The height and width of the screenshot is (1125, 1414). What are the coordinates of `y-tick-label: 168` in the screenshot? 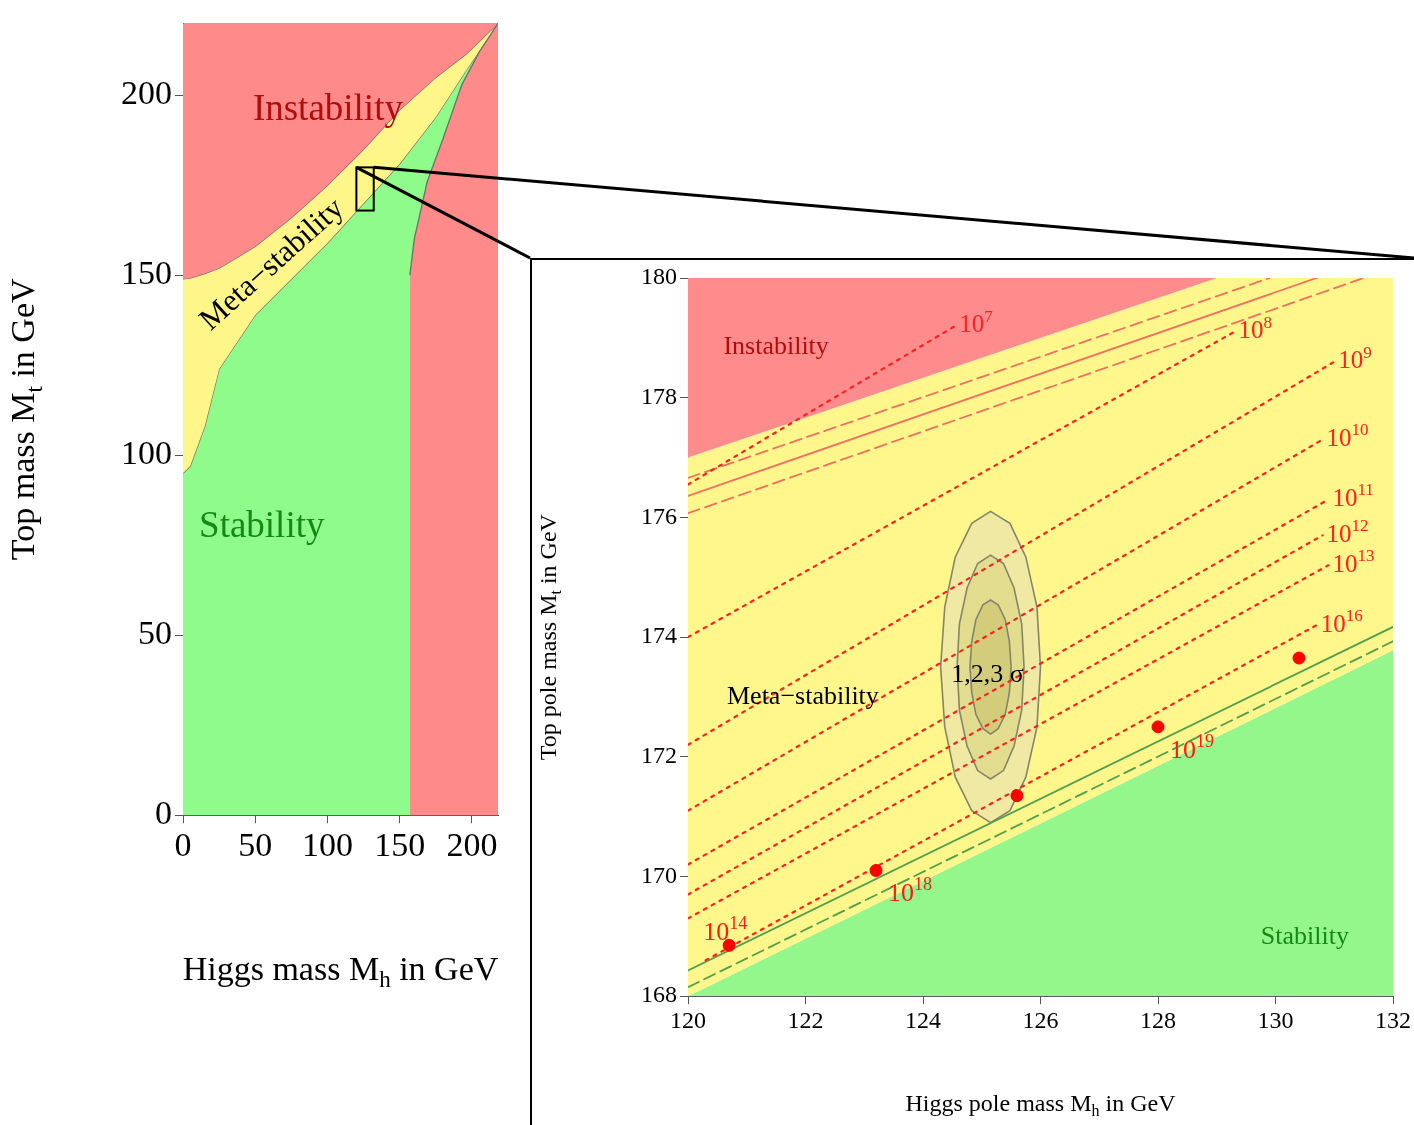 It's located at (659, 994).